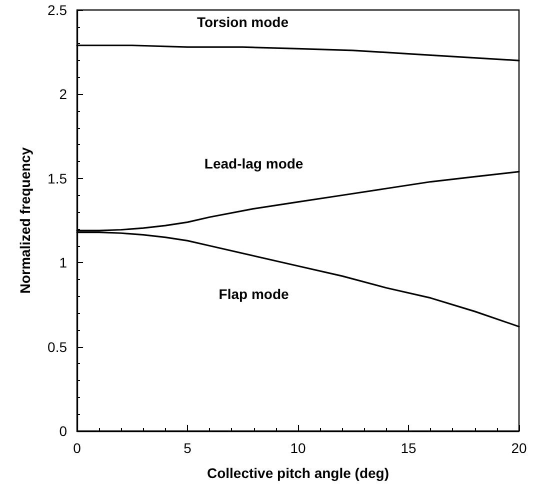 The height and width of the screenshot is (496, 549). I want to click on y-axis-title: Normalized frequency, so click(25, 220).